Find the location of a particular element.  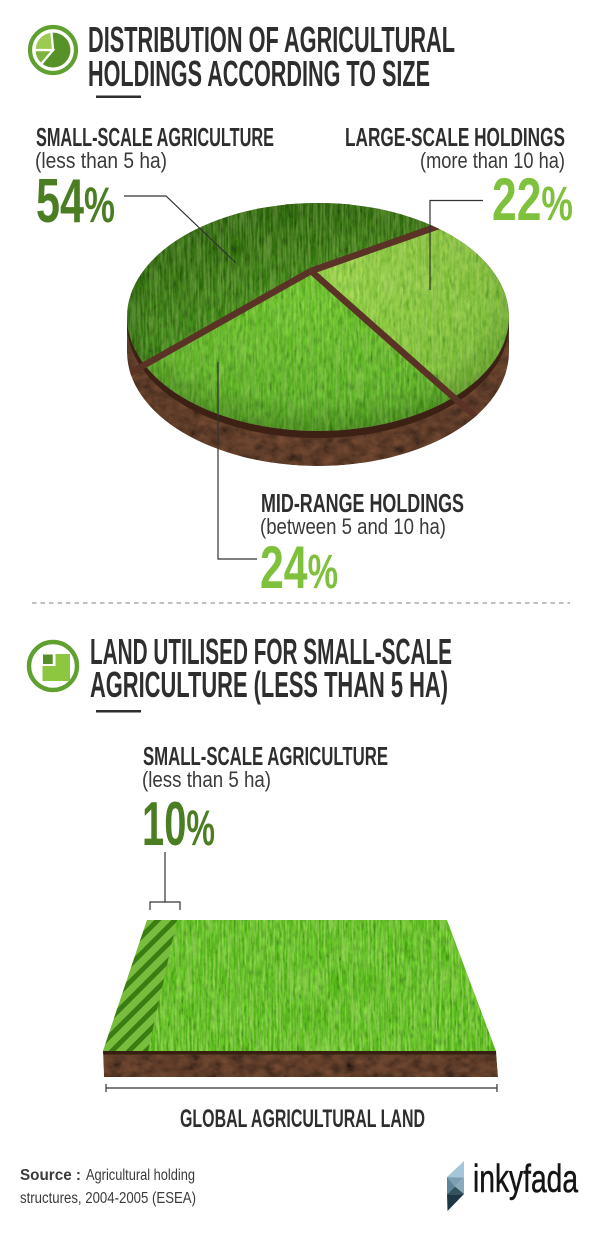

svg-text: structures, 2004-2005 (ESEA) is located at coordinates (108, 1198).